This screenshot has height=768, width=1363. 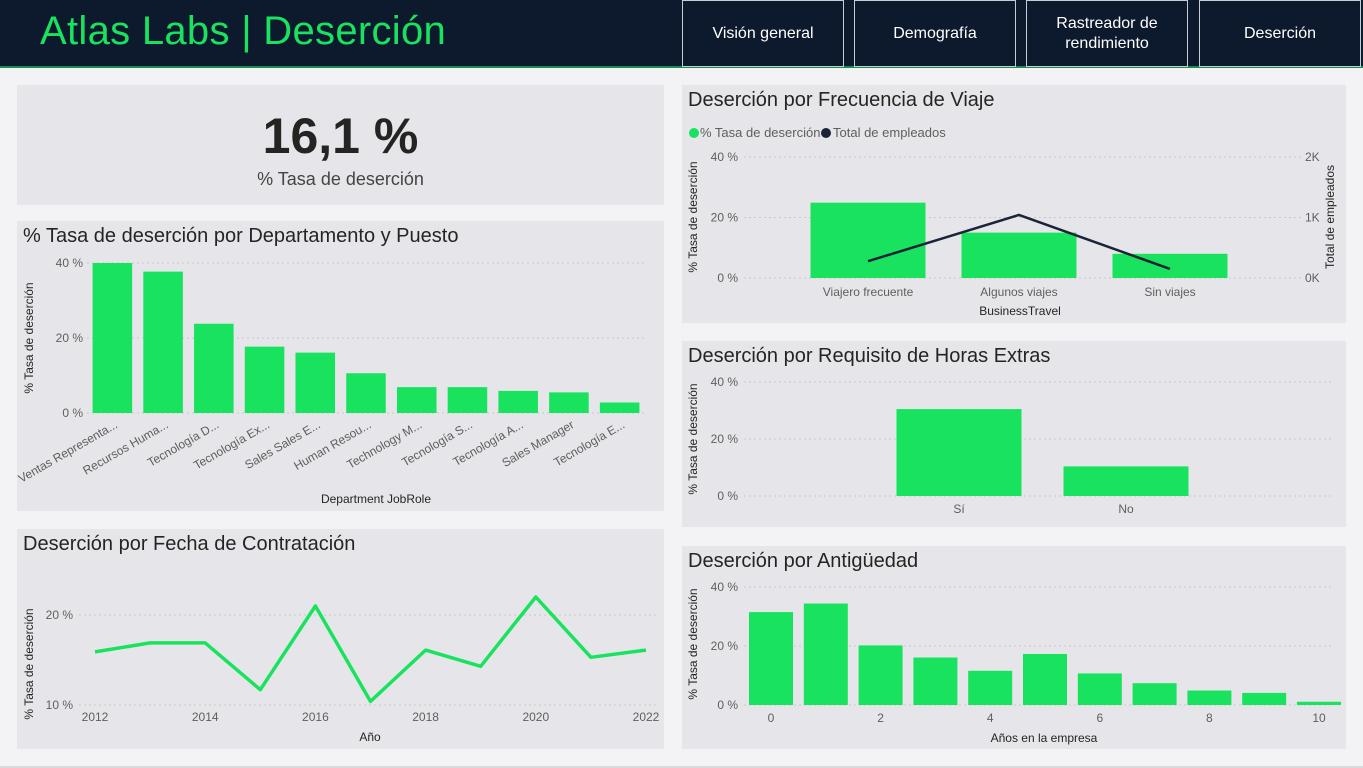 I want to click on y2-tick-label: 0K, so click(x=1312, y=278).